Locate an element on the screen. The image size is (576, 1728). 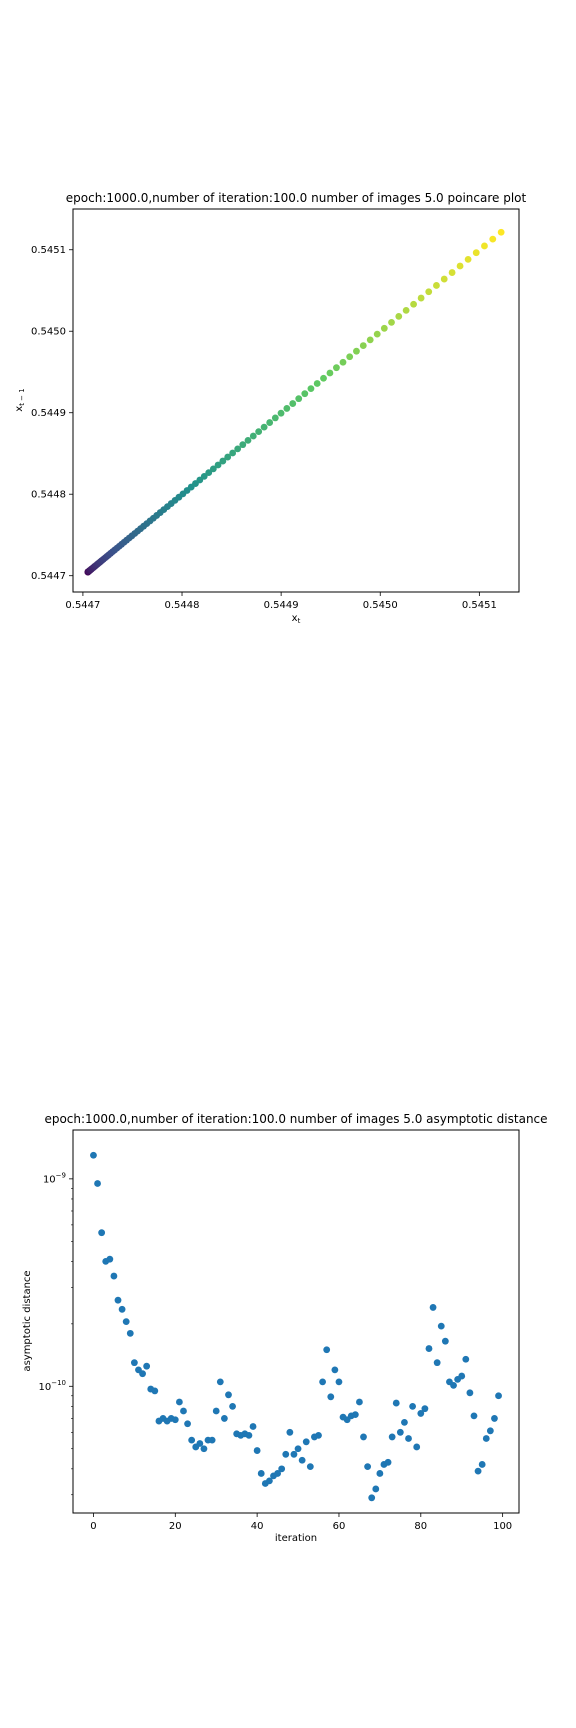
asymptotic-y-ticks: 10−10 10−9 is located at coordinates (55, 1333).